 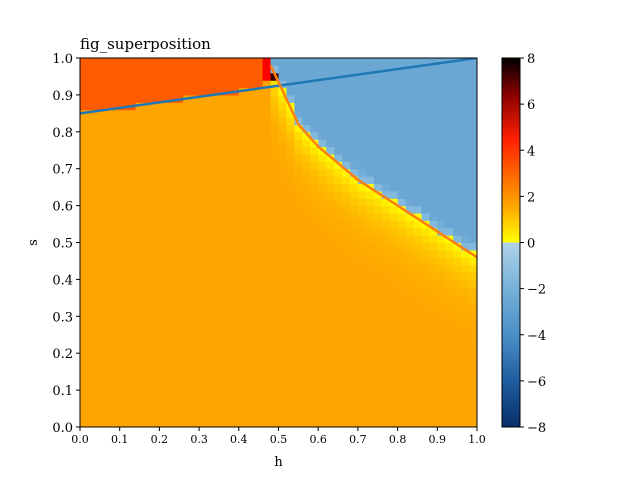 I want to click on y-axis: 0.00.10.20.30.40.50.60.70.80.91.0, so click(x=66, y=244).